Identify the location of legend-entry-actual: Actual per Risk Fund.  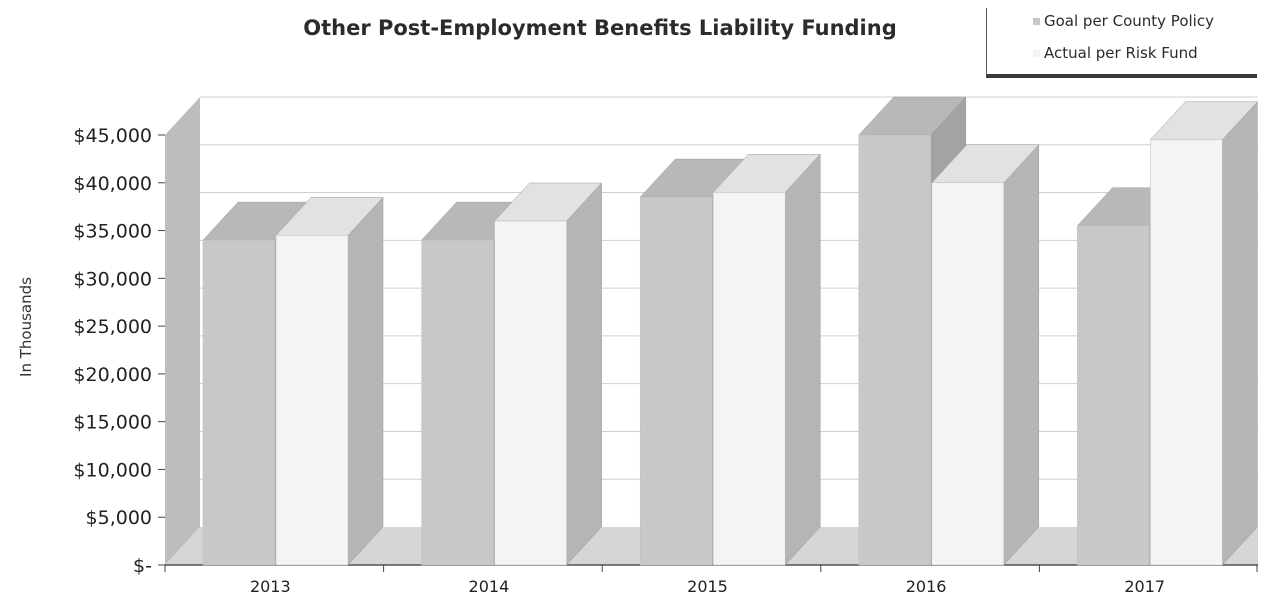
(1115, 53).